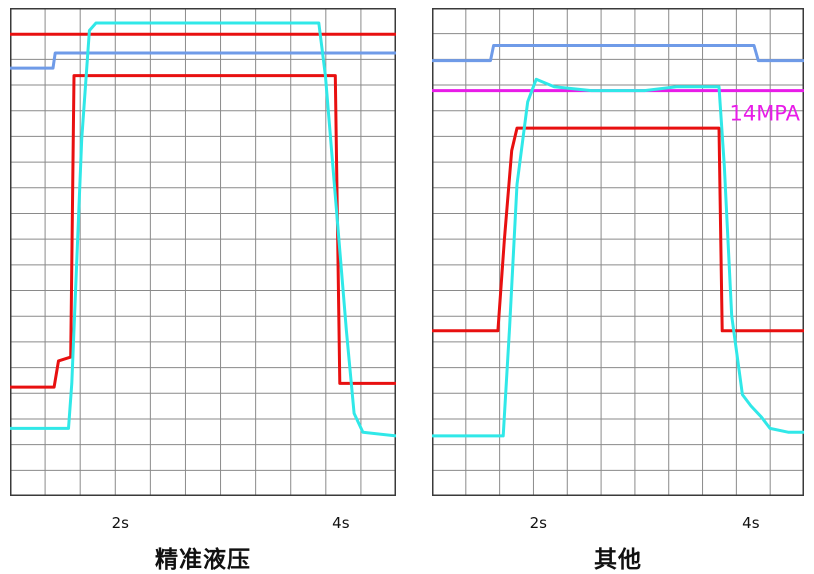 The image size is (814, 574). What do you see at coordinates (764, 114) in the screenshot?
I see `annotation-label: 14MPA` at bounding box center [764, 114].